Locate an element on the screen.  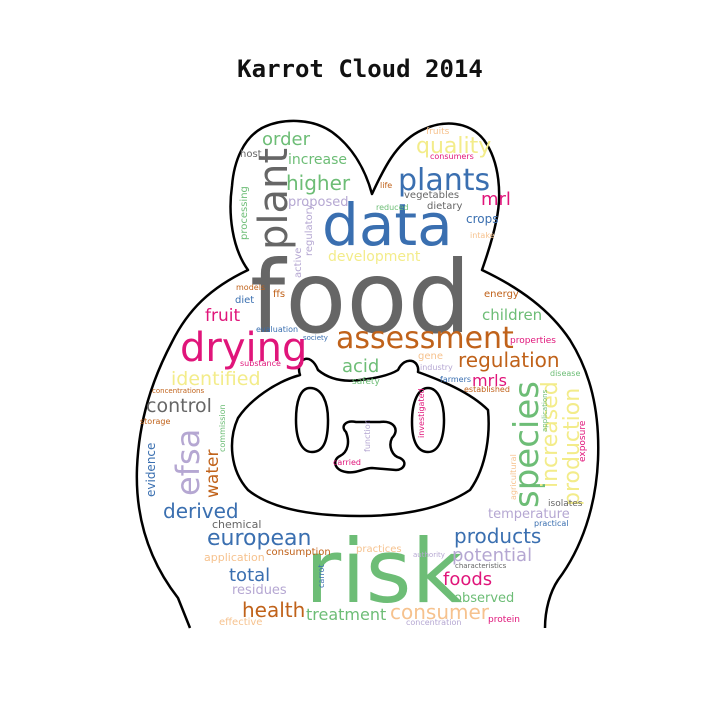
word-total: total is located at coordinates (250, 575).